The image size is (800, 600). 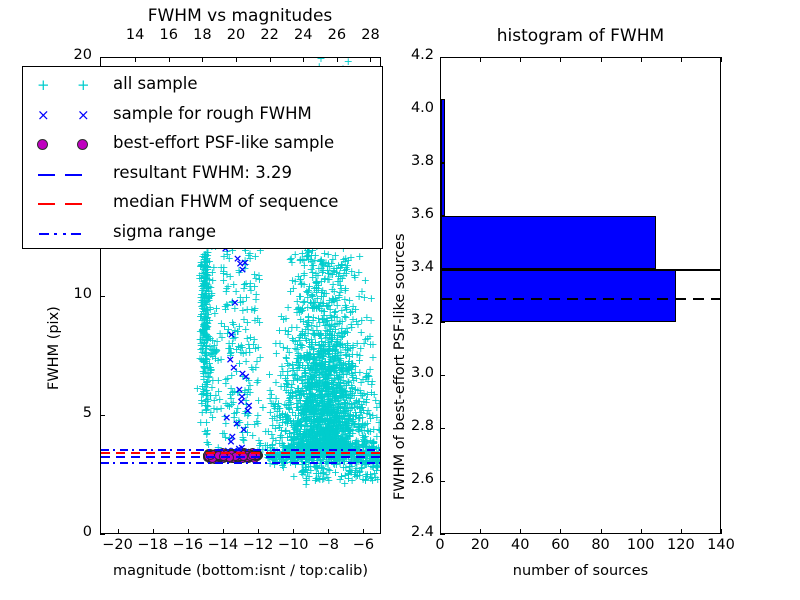 I want to click on right-y-axis-label: FWHM of best-effort PSF-like sources, so click(x=400, y=366).